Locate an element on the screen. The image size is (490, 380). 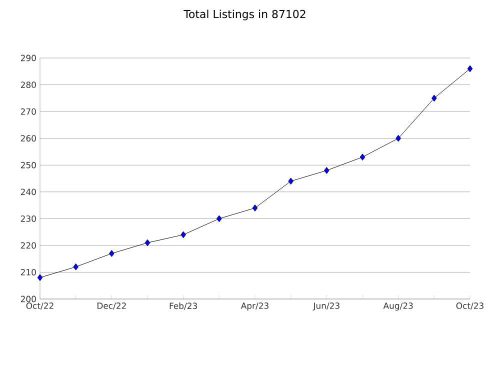
x-tick-label: Apr/23 is located at coordinates (254, 306).